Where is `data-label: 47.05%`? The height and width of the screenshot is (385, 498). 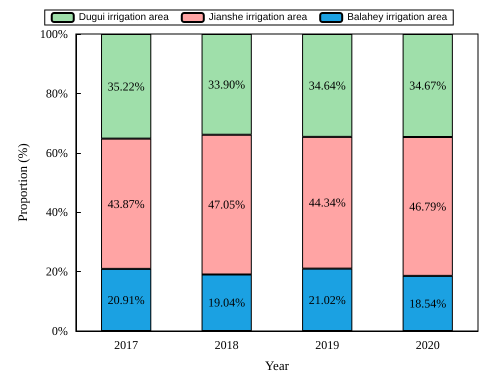 data-label: 47.05% is located at coordinates (227, 205).